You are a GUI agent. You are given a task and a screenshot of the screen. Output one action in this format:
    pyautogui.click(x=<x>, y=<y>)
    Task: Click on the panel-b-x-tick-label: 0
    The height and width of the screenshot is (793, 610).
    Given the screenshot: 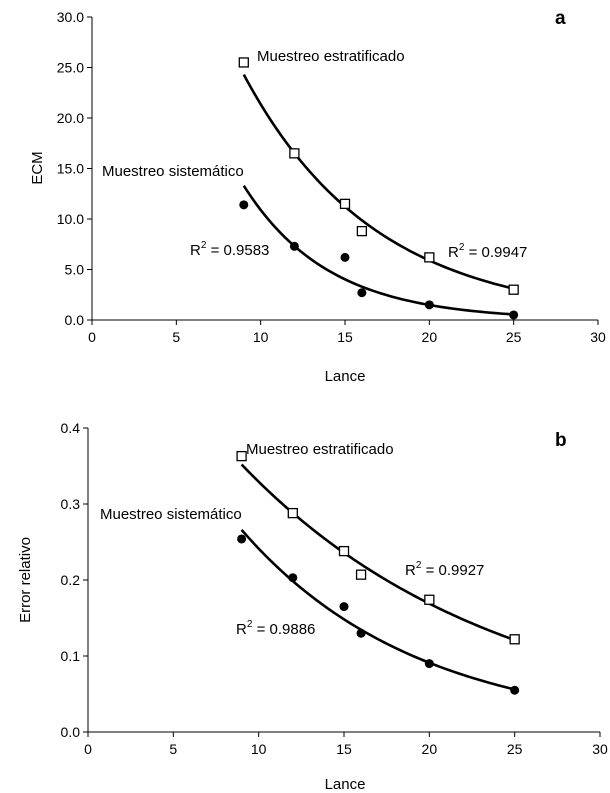 What is the action you would take?
    pyautogui.click(x=88, y=749)
    